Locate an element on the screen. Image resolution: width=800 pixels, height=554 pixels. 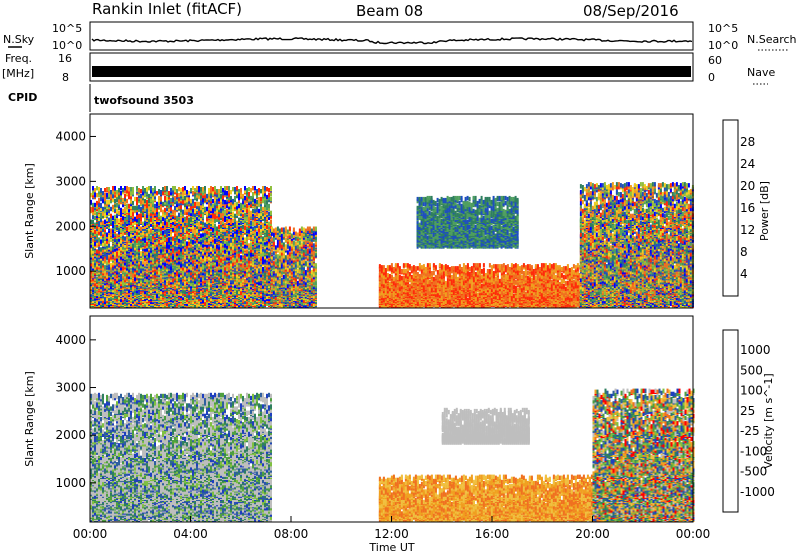
nave-label: Nave is located at coordinates (761, 72).